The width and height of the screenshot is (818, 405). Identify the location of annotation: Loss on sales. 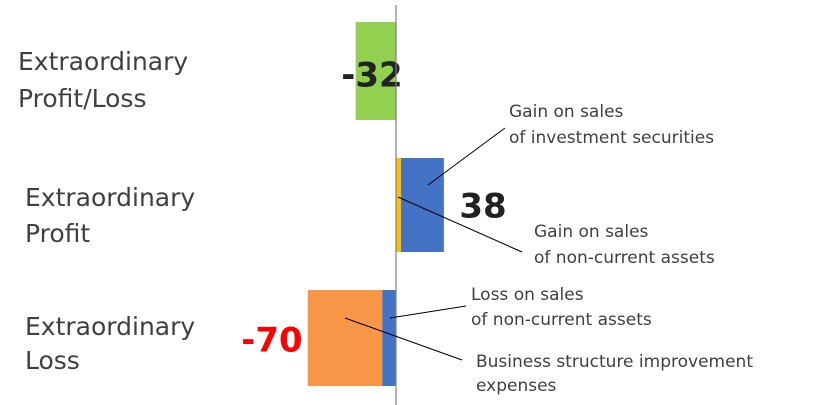
(527, 295).